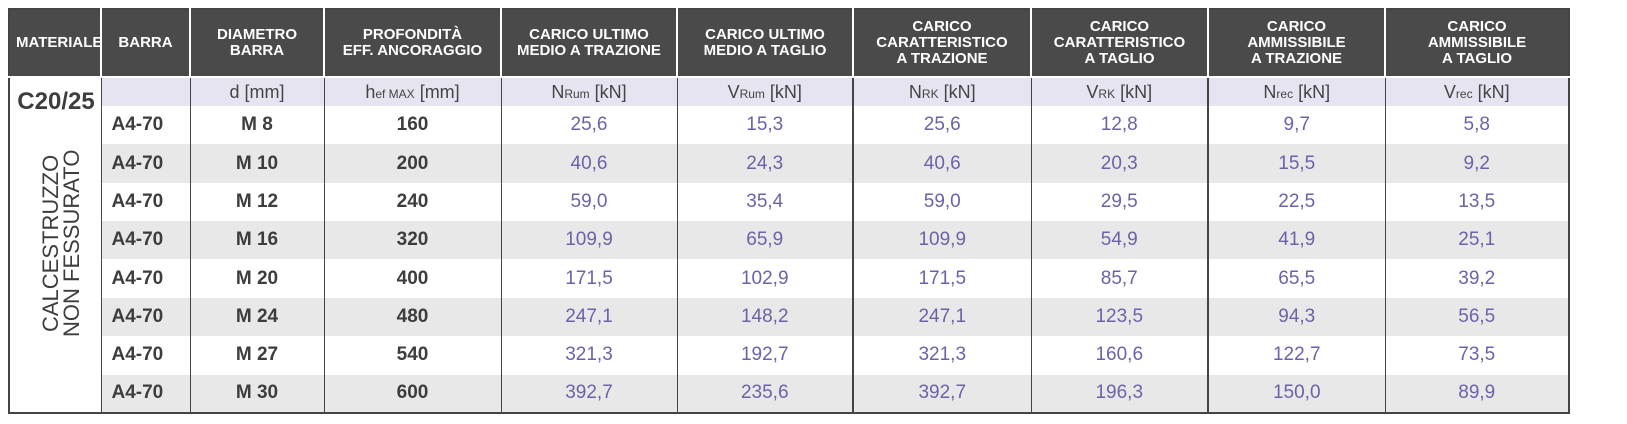  What do you see at coordinates (1296, 393) in the screenshot?
I see `cell-nrec: 150,0` at bounding box center [1296, 393].